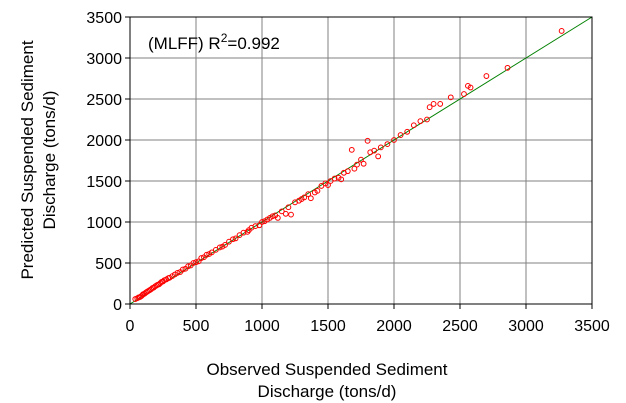 The image size is (626, 403). Describe the element at coordinates (196, 326) in the screenshot. I see `x-tick-label: 500` at that location.